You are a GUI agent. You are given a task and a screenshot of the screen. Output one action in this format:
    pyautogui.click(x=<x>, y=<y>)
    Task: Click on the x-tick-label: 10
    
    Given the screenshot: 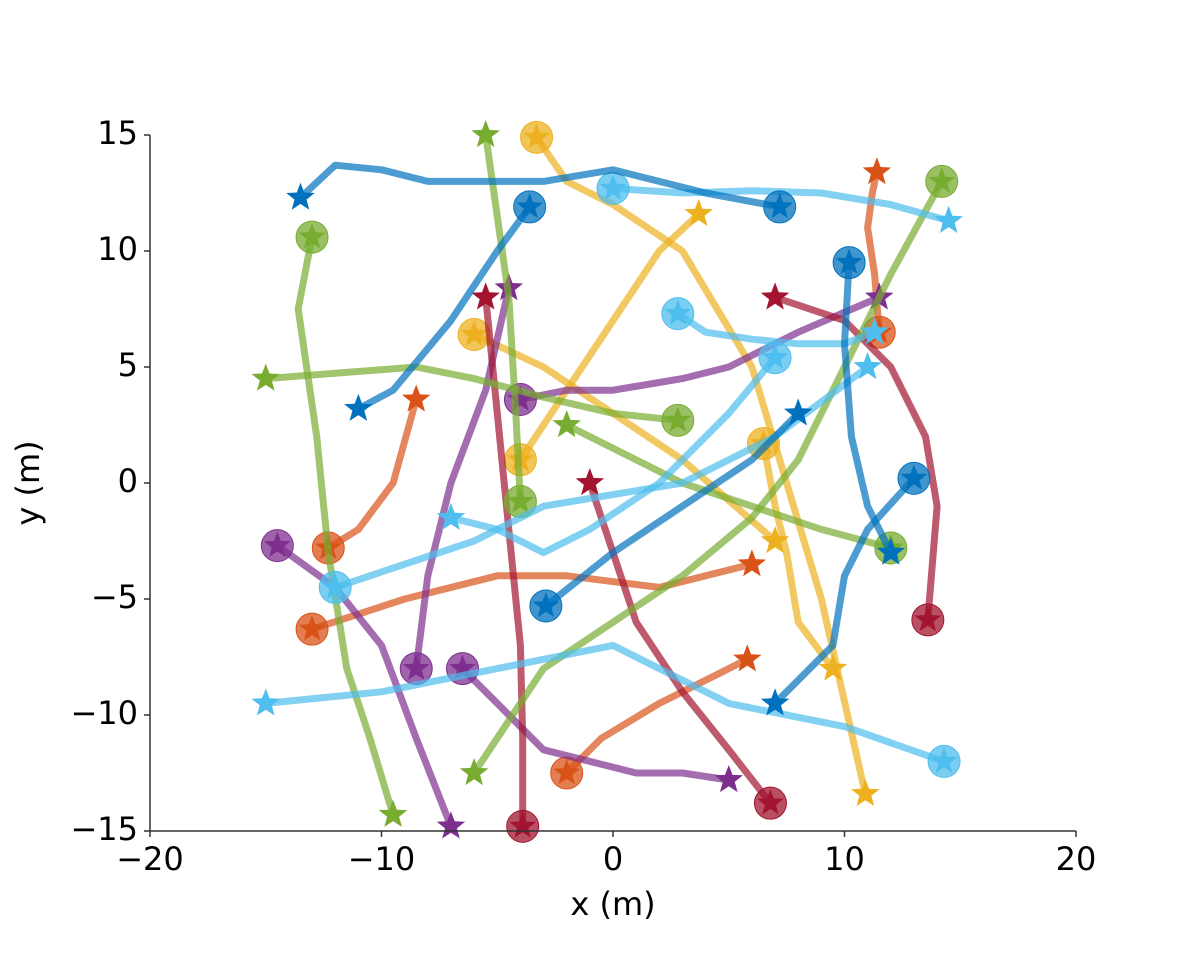 What is the action you would take?
    pyautogui.click(x=844, y=859)
    